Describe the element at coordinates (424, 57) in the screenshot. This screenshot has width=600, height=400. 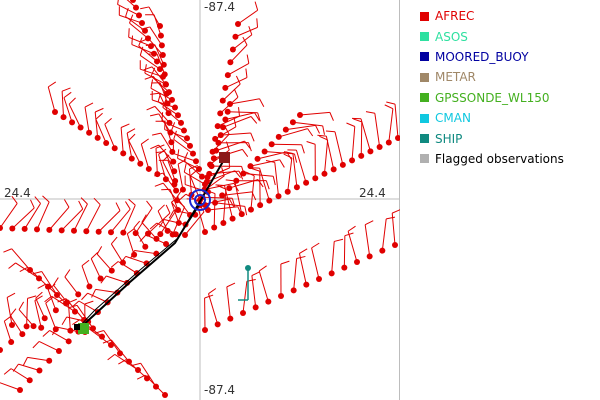
I see `moored-buoy-swatch-icon` at that location.